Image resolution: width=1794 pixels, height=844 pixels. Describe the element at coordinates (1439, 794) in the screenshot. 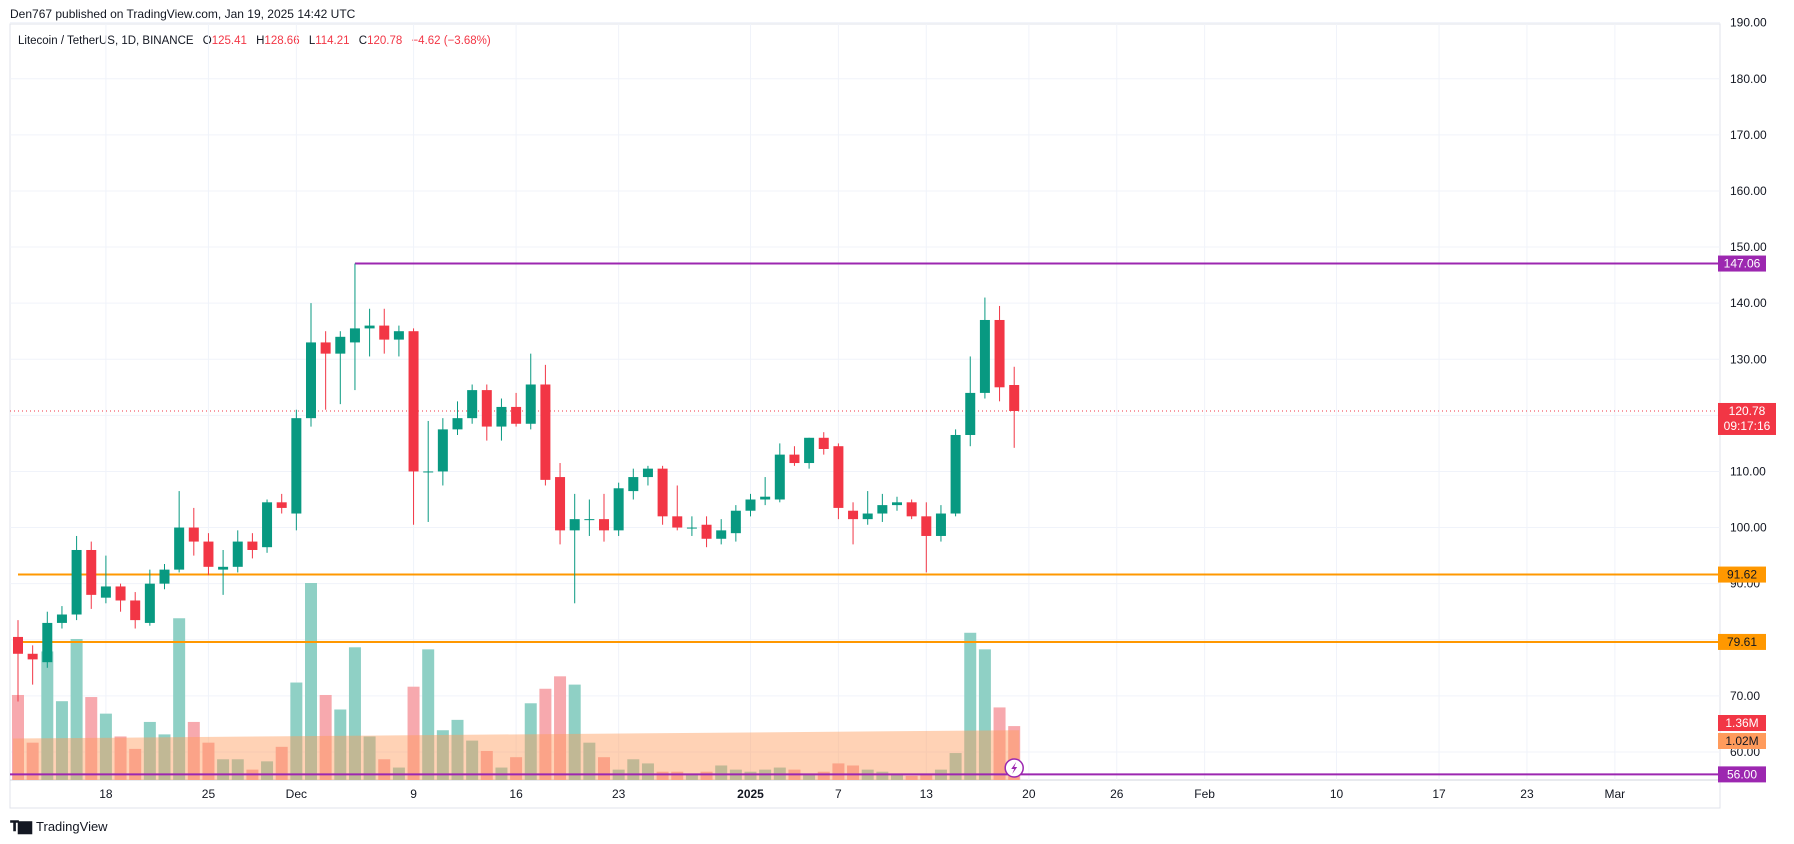

I see `time-tick-label: 17` at that location.